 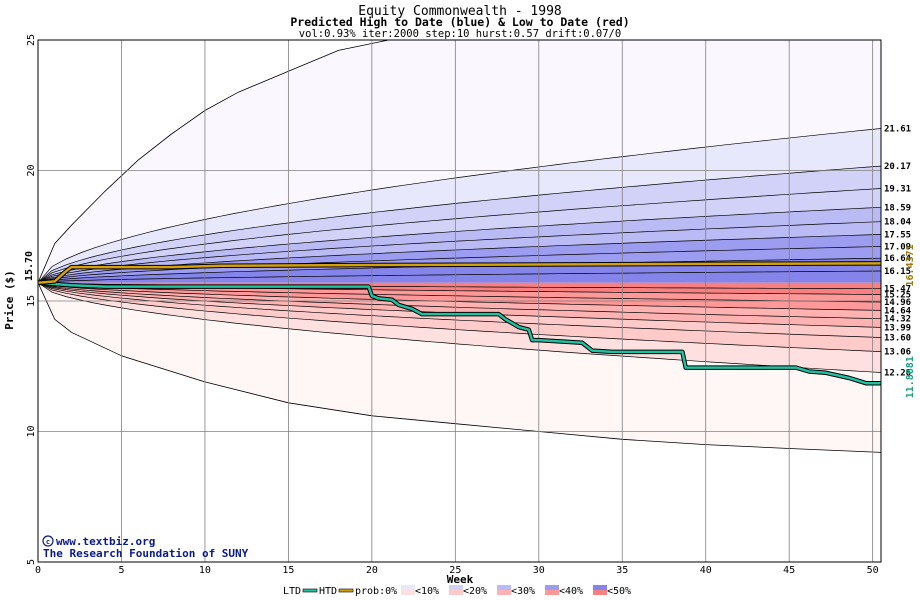 What do you see at coordinates (31, 431) in the screenshot?
I see `y-tick-label-10: 10` at bounding box center [31, 431].